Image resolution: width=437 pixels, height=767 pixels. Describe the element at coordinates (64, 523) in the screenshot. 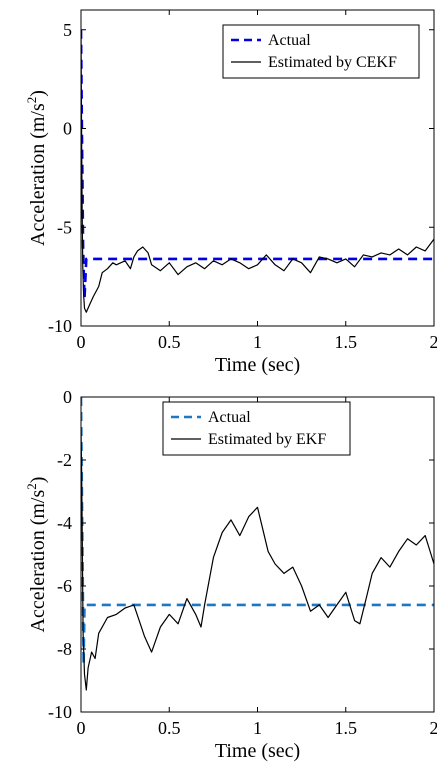

I see `y-tick-label: -4` at that location.